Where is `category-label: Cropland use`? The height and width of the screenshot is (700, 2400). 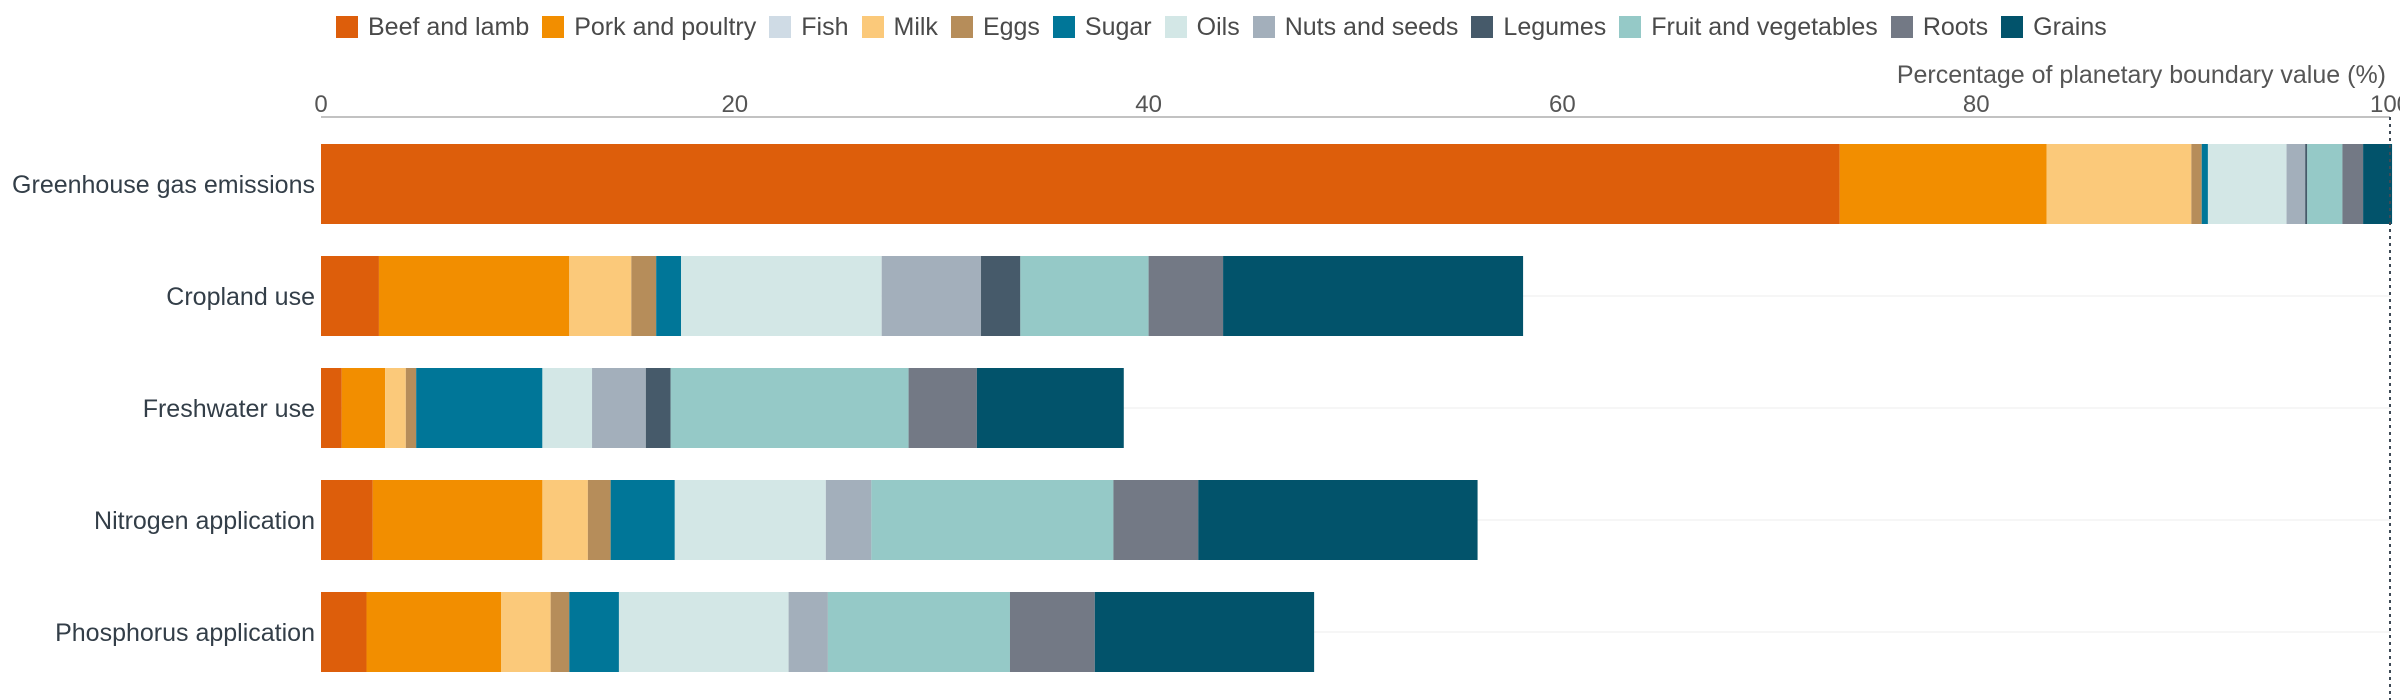 category-label: Cropland use is located at coordinates (240, 297).